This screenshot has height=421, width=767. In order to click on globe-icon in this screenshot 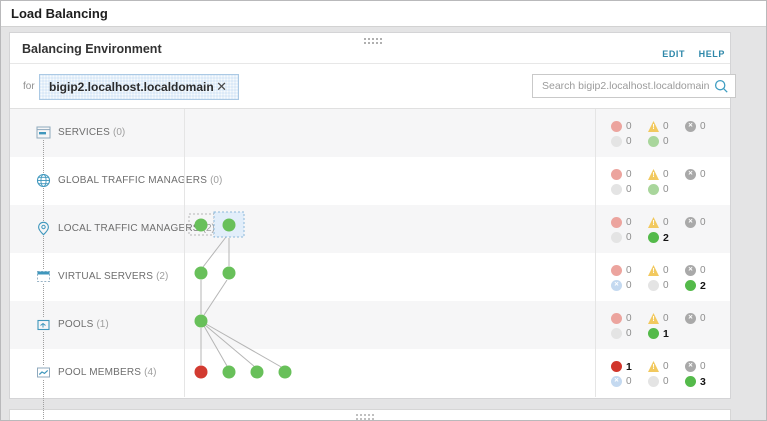, I will do `click(43, 180)`.